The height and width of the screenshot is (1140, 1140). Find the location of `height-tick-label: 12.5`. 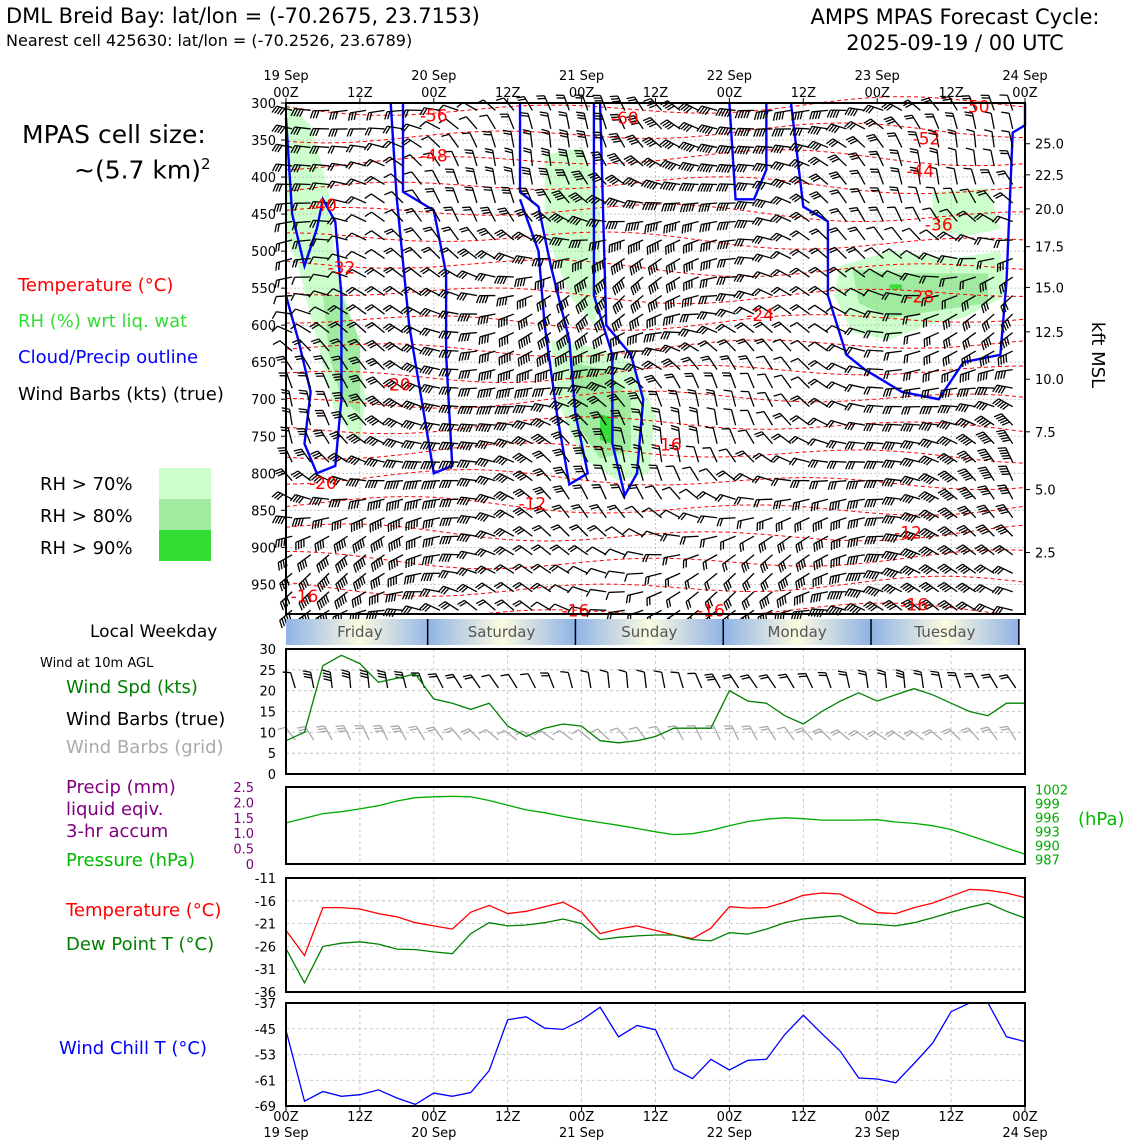

height-tick-label: 12.5 is located at coordinates (1049, 333).